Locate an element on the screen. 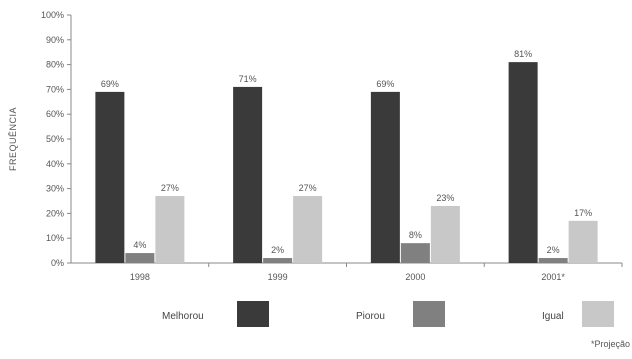  data-label: 23% is located at coordinates (445, 198).